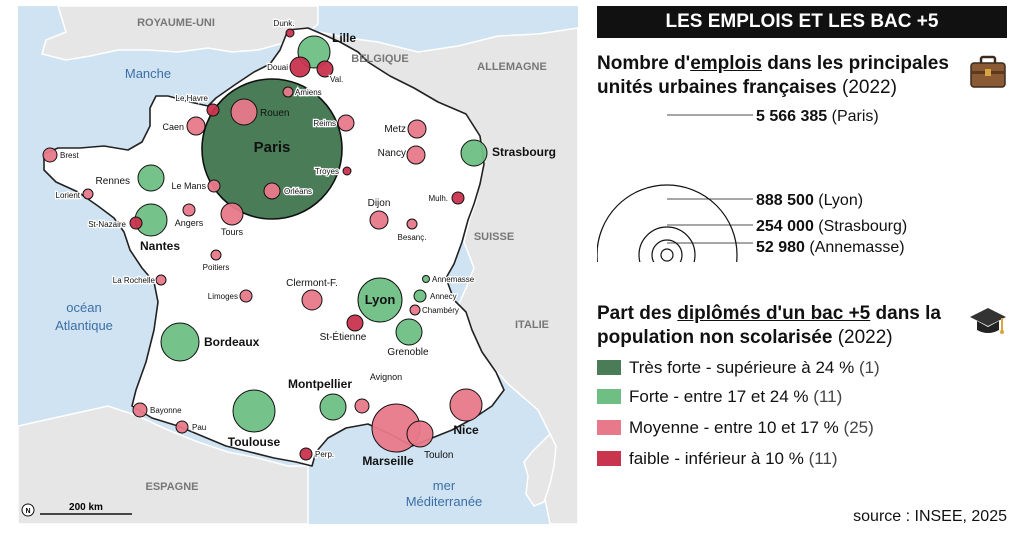 The height and width of the screenshot is (537, 1024). I want to click on legend-item-forte: Forte - entre 17 et 24 % (11), so click(802, 397).